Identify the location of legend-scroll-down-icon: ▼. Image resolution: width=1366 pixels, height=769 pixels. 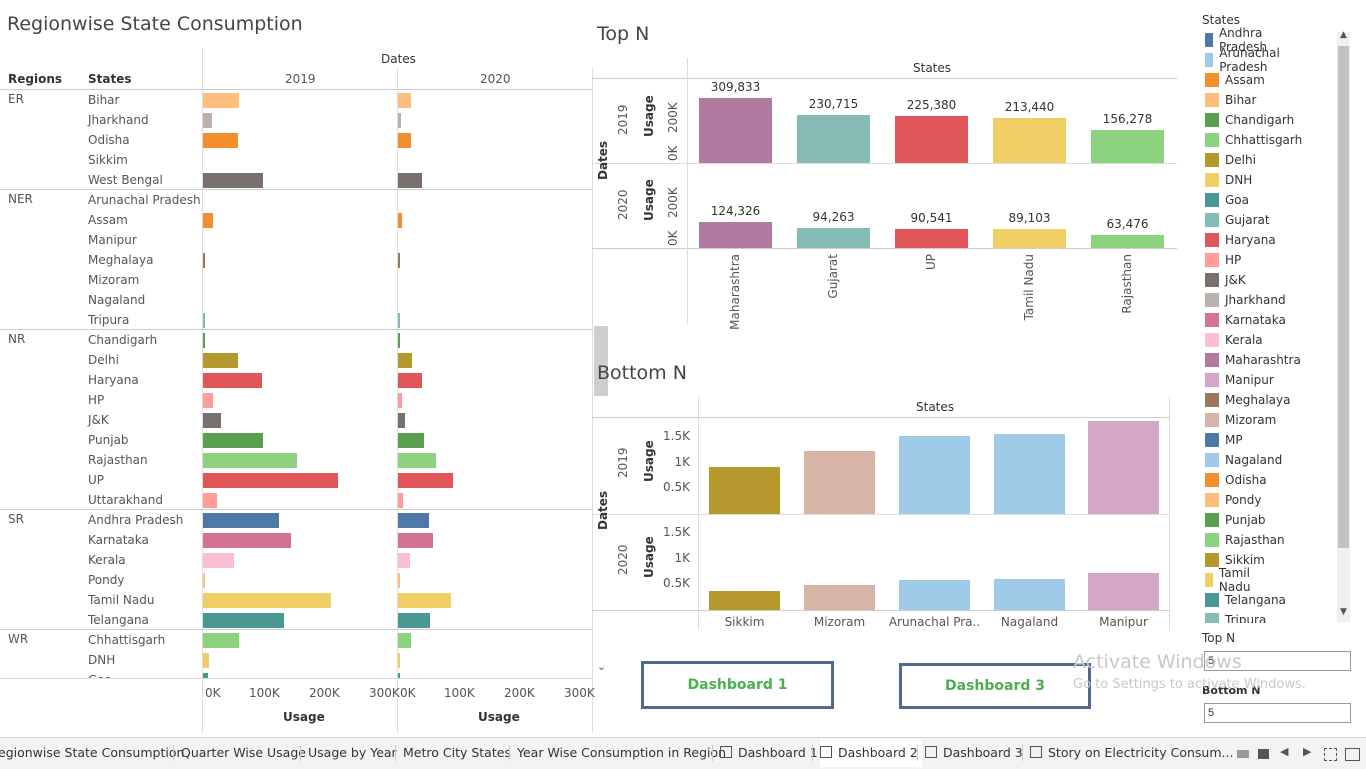
(1343, 612).